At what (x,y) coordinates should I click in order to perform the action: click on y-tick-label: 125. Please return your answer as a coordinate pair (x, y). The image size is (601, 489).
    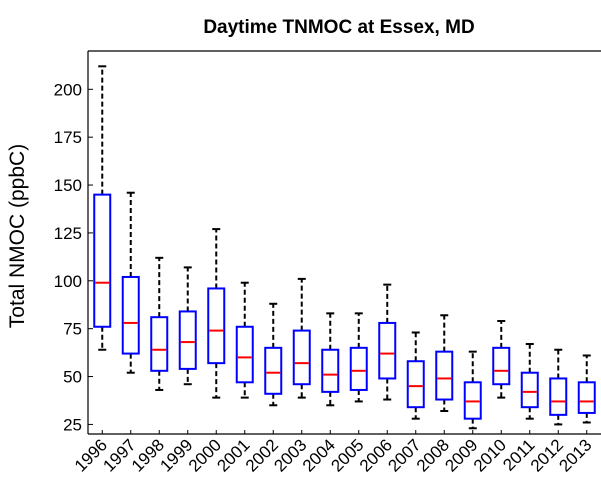
    Looking at the image, I should click on (68, 233).